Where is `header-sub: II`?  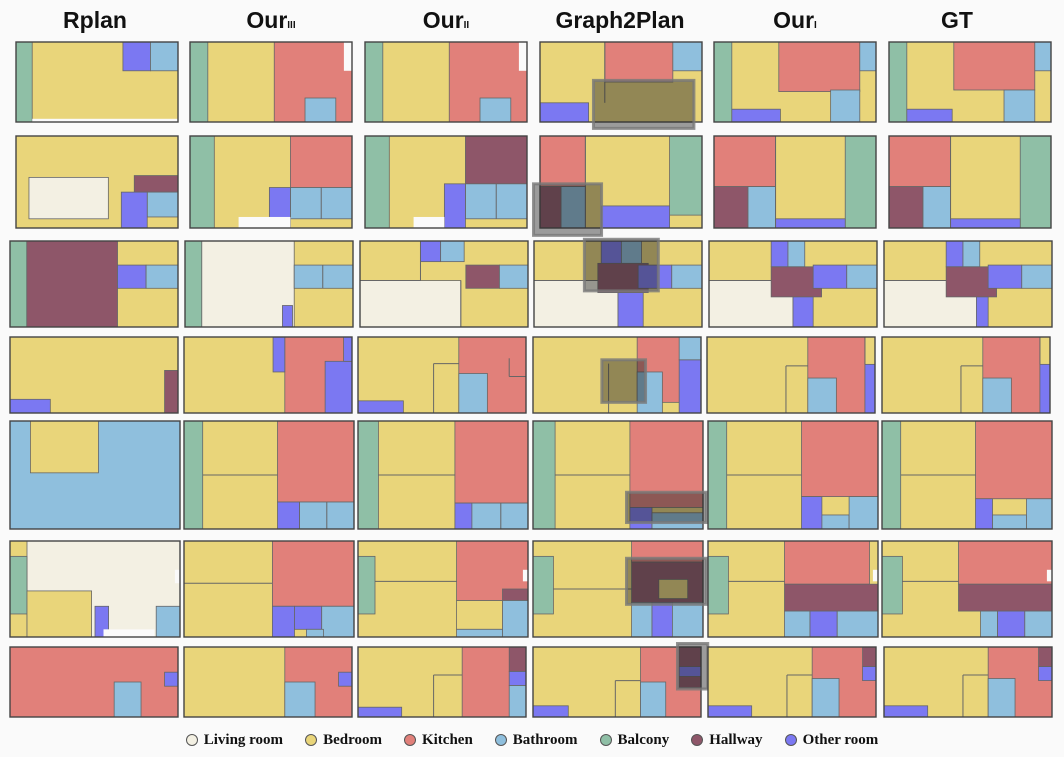 header-sub: II is located at coordinates (466, 25).